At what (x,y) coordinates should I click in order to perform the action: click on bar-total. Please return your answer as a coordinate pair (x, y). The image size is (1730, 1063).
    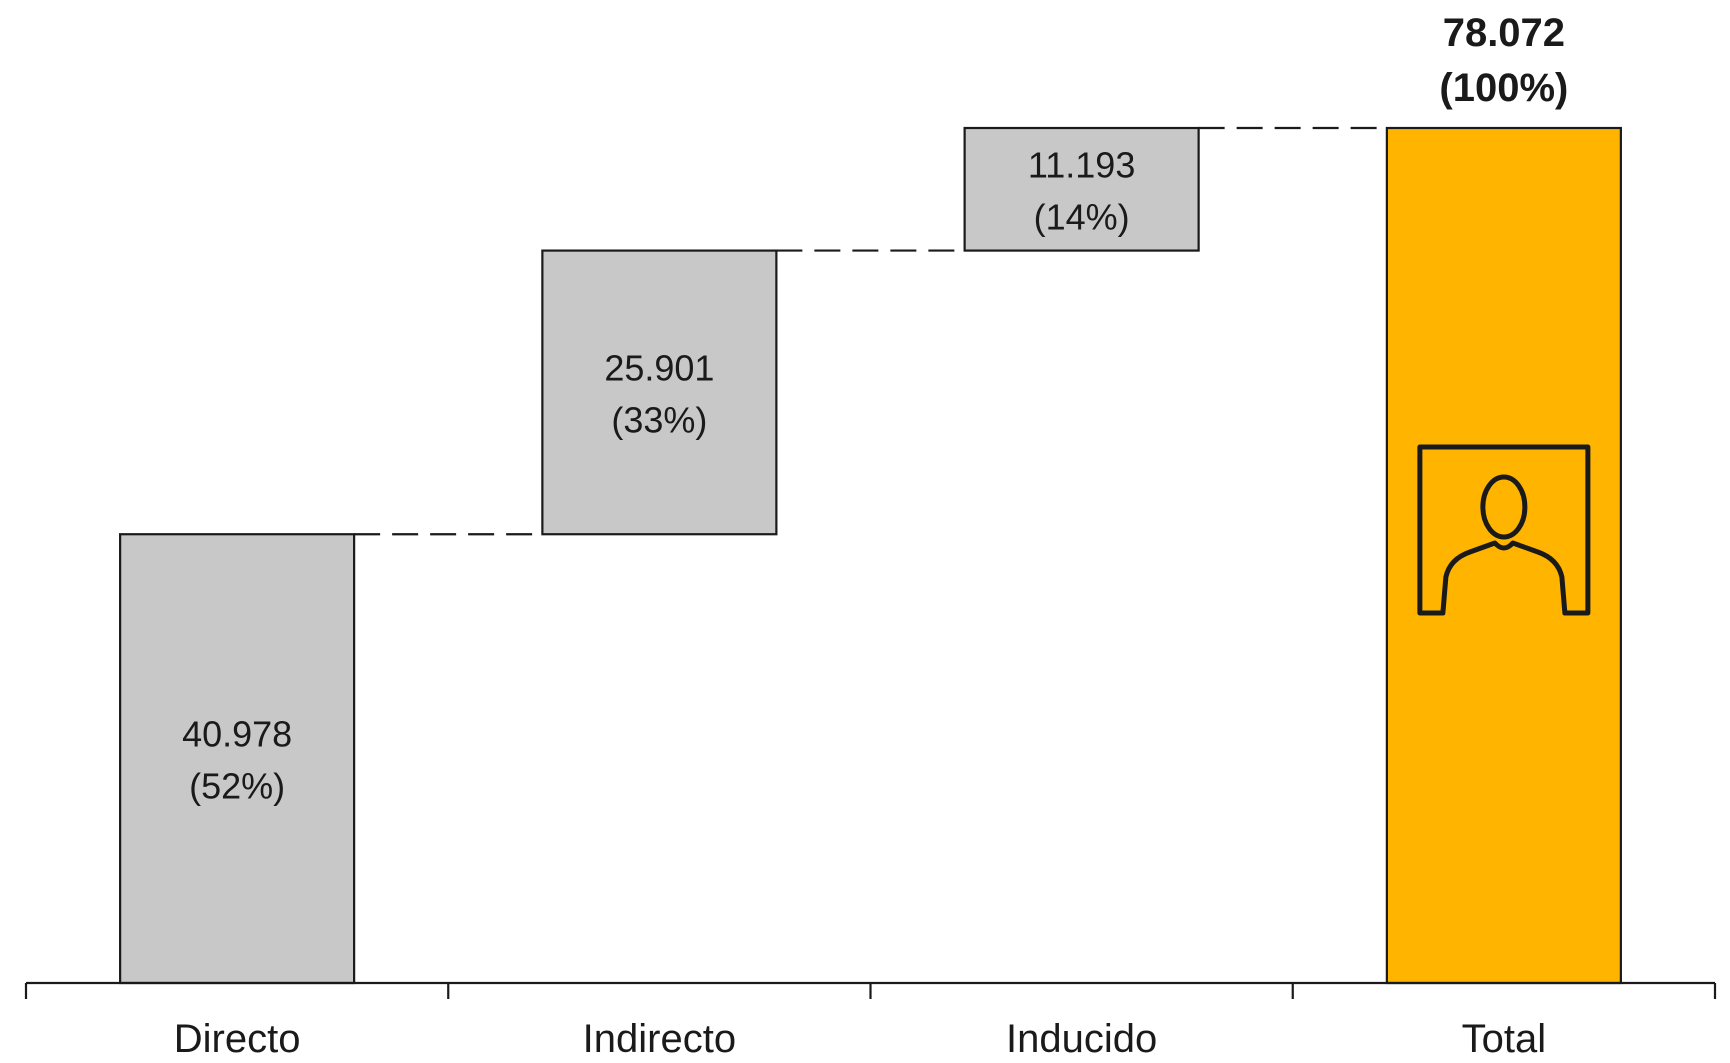
    Looking at the image, I should click on (1503, 555).